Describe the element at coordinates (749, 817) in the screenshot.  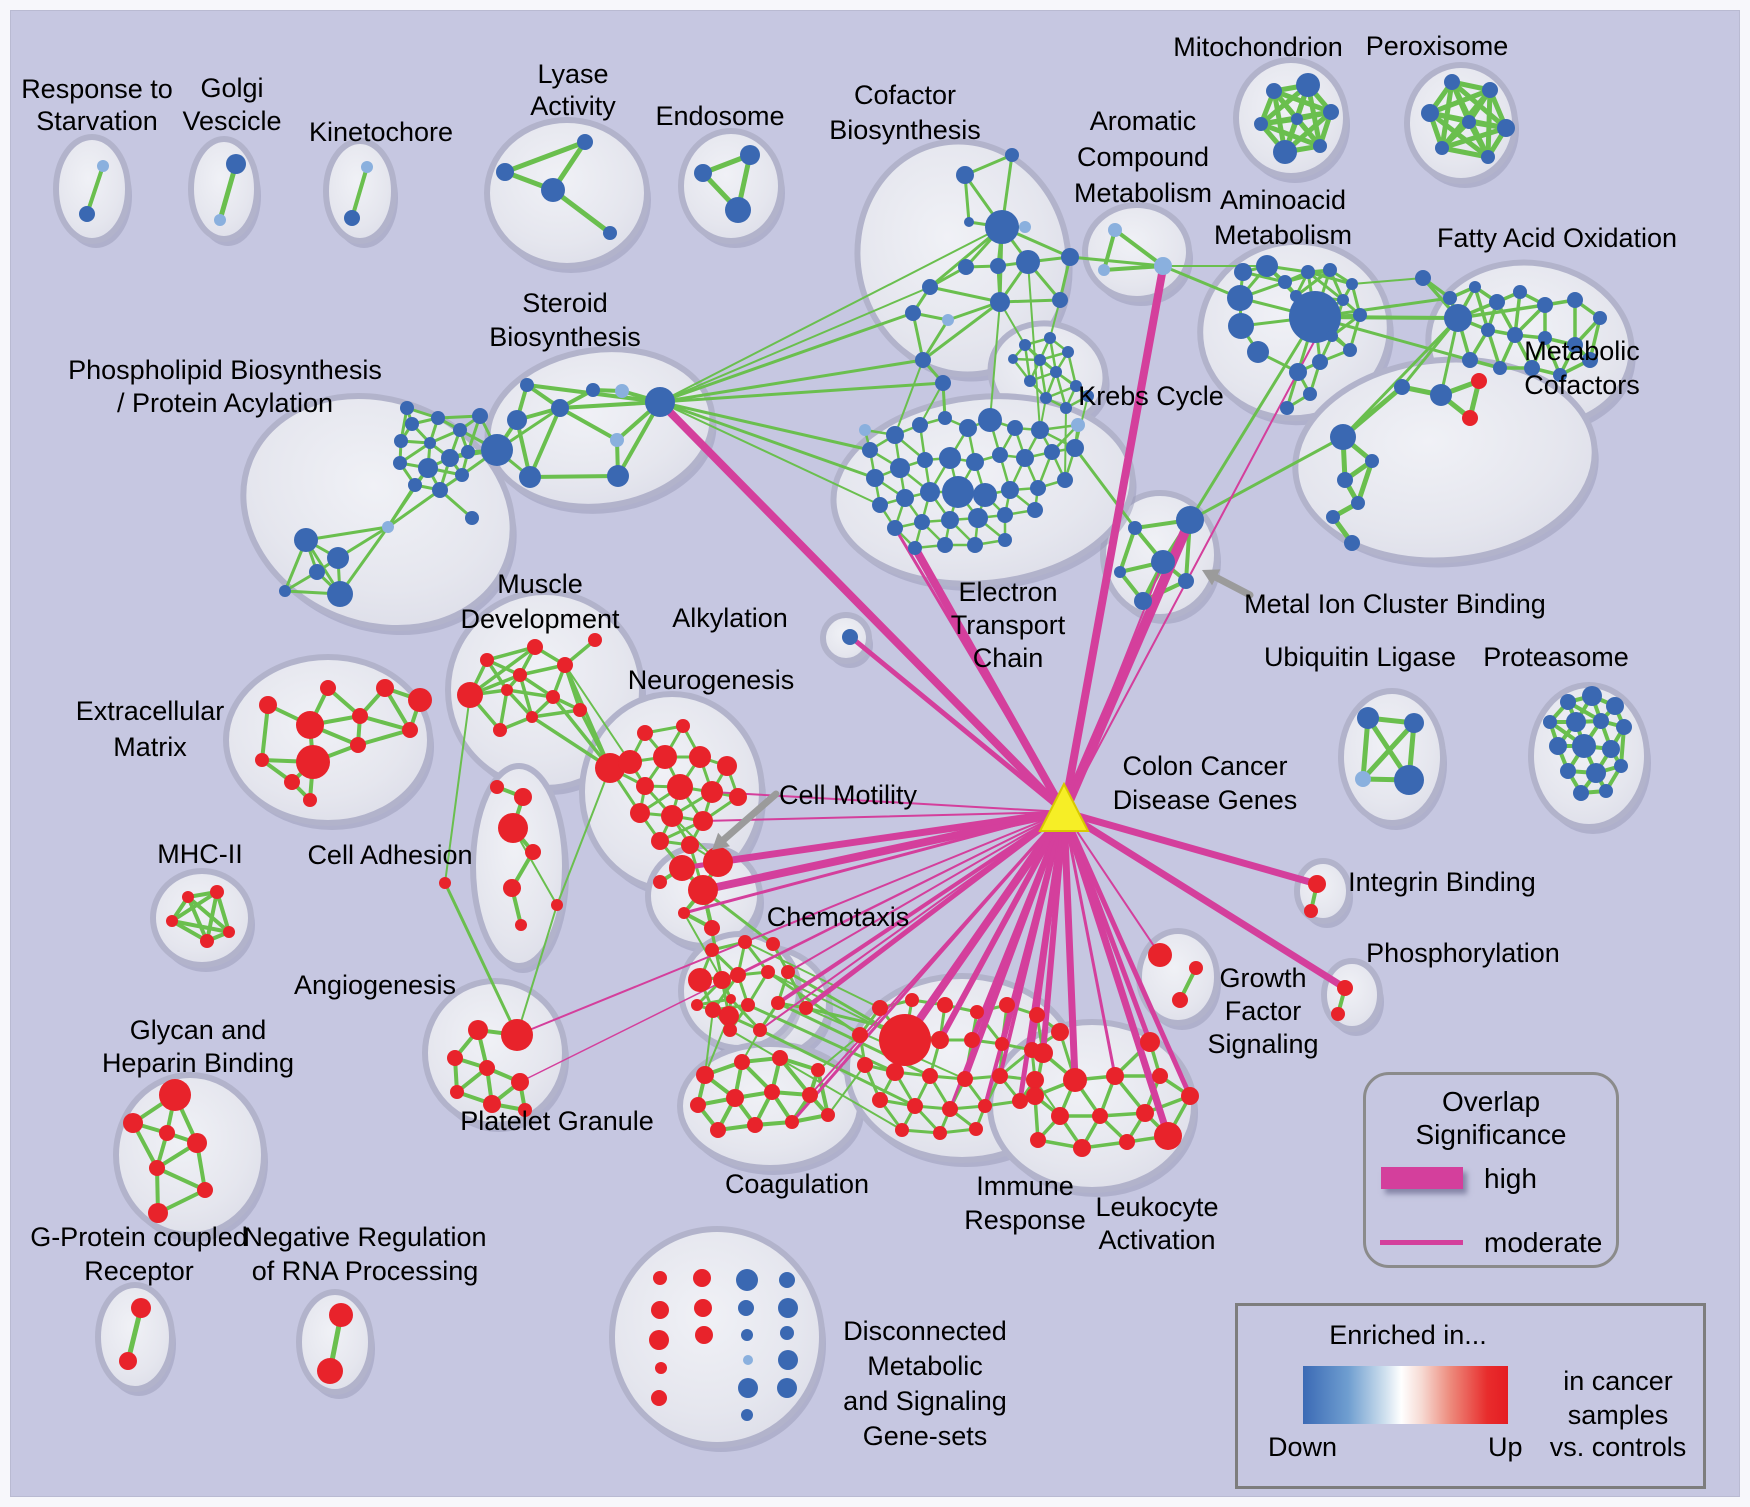
I see `cell-motility-arrow` at that location.